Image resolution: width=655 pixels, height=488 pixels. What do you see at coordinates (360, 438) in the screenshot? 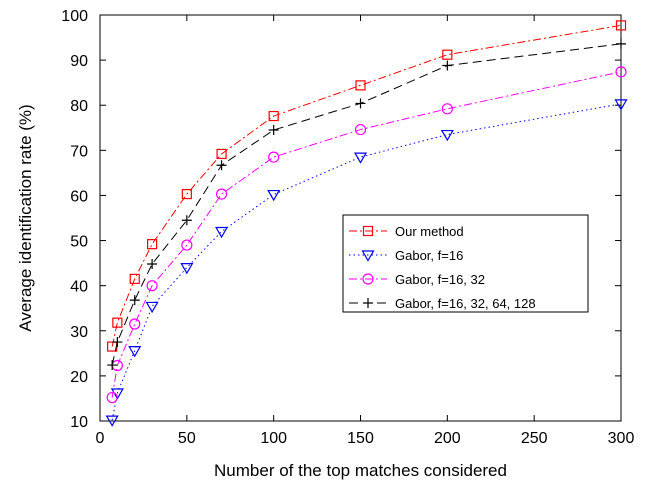
I see `x-tick-label: 150` at bounding box center [360, 438].